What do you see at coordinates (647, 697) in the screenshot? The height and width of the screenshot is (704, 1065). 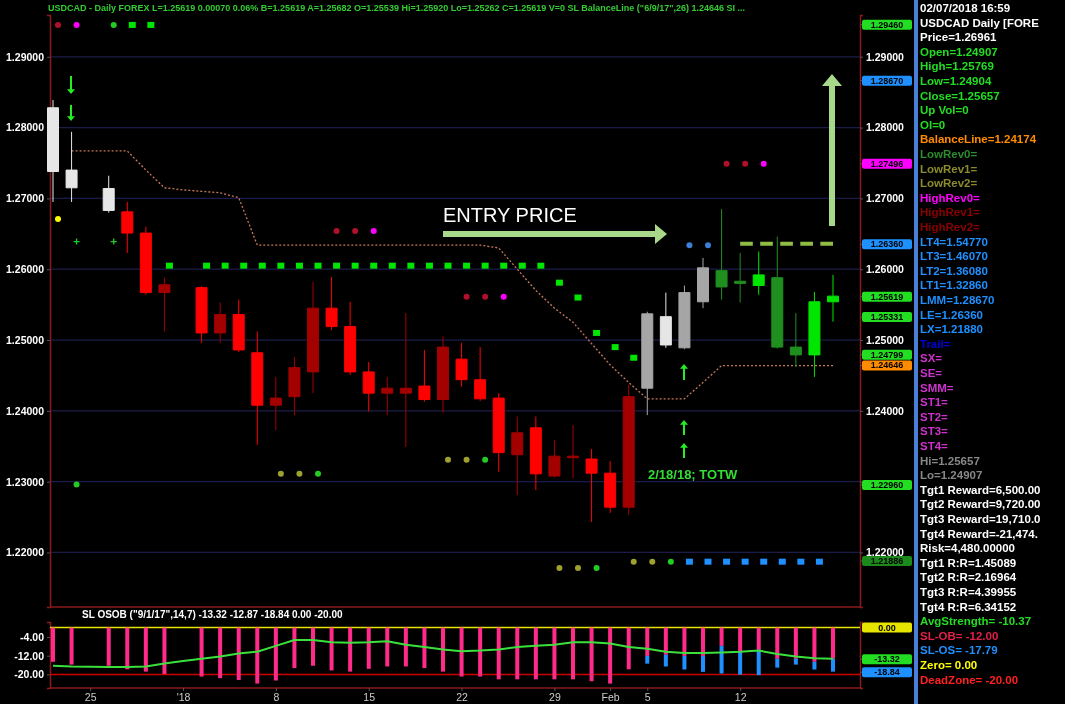 I see `x-tick-label: 5` at bounding box center [647, 697].